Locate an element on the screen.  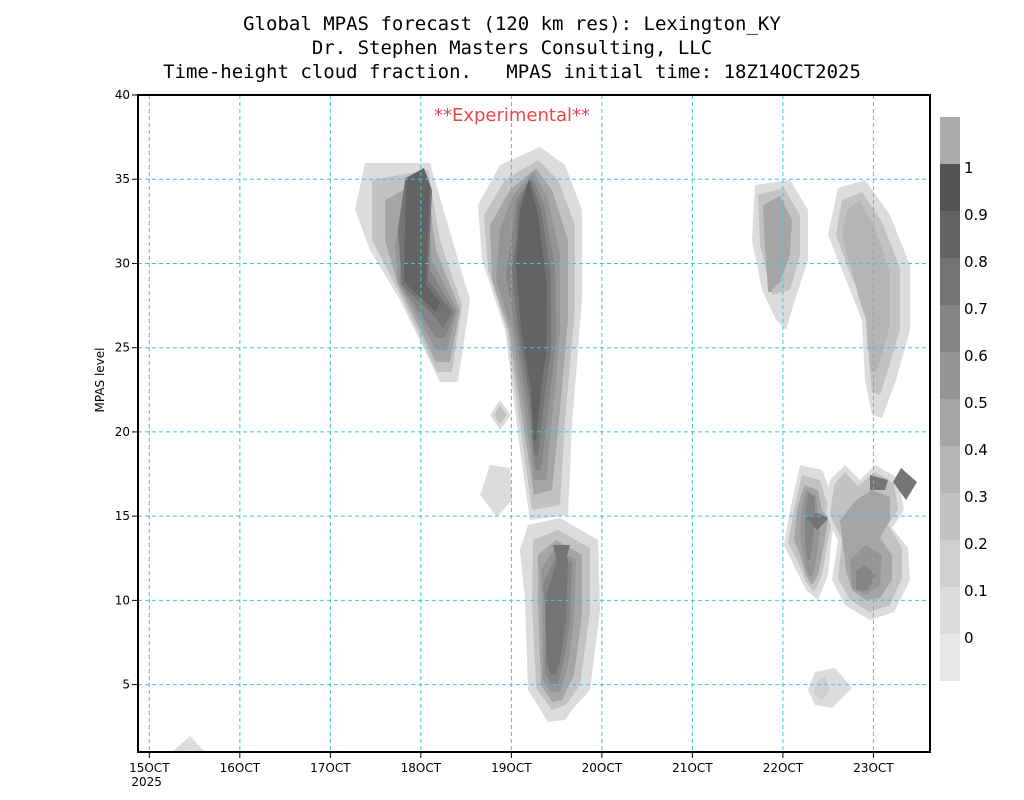
y-tick-label: 30 is located at coordinates (122, 263).